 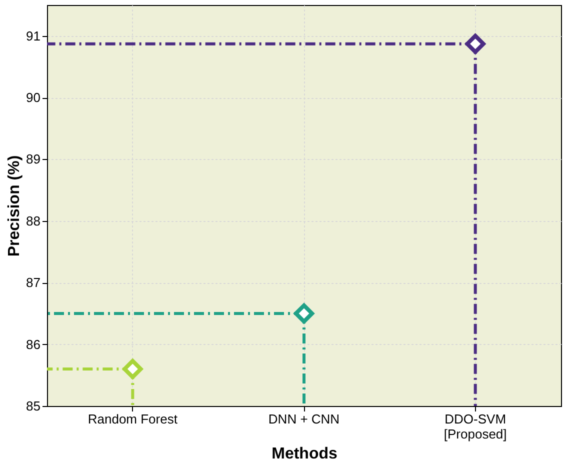 I want to click on y-tick-label: 91, so click(x=33, y=36).